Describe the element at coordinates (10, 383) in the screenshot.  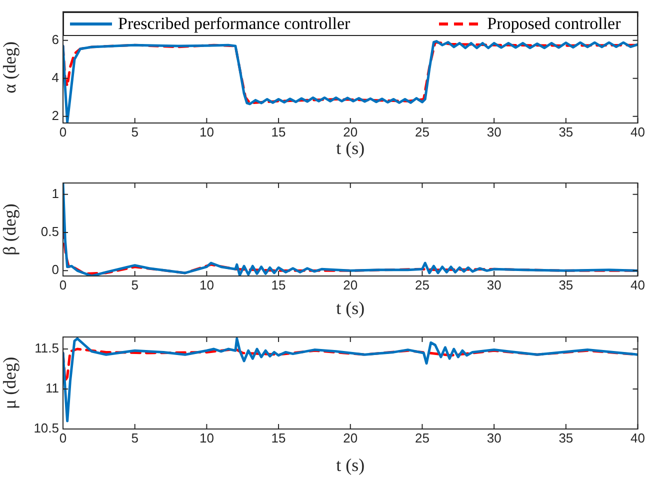
I see `y-axis-title: μ (deg)` at that location.